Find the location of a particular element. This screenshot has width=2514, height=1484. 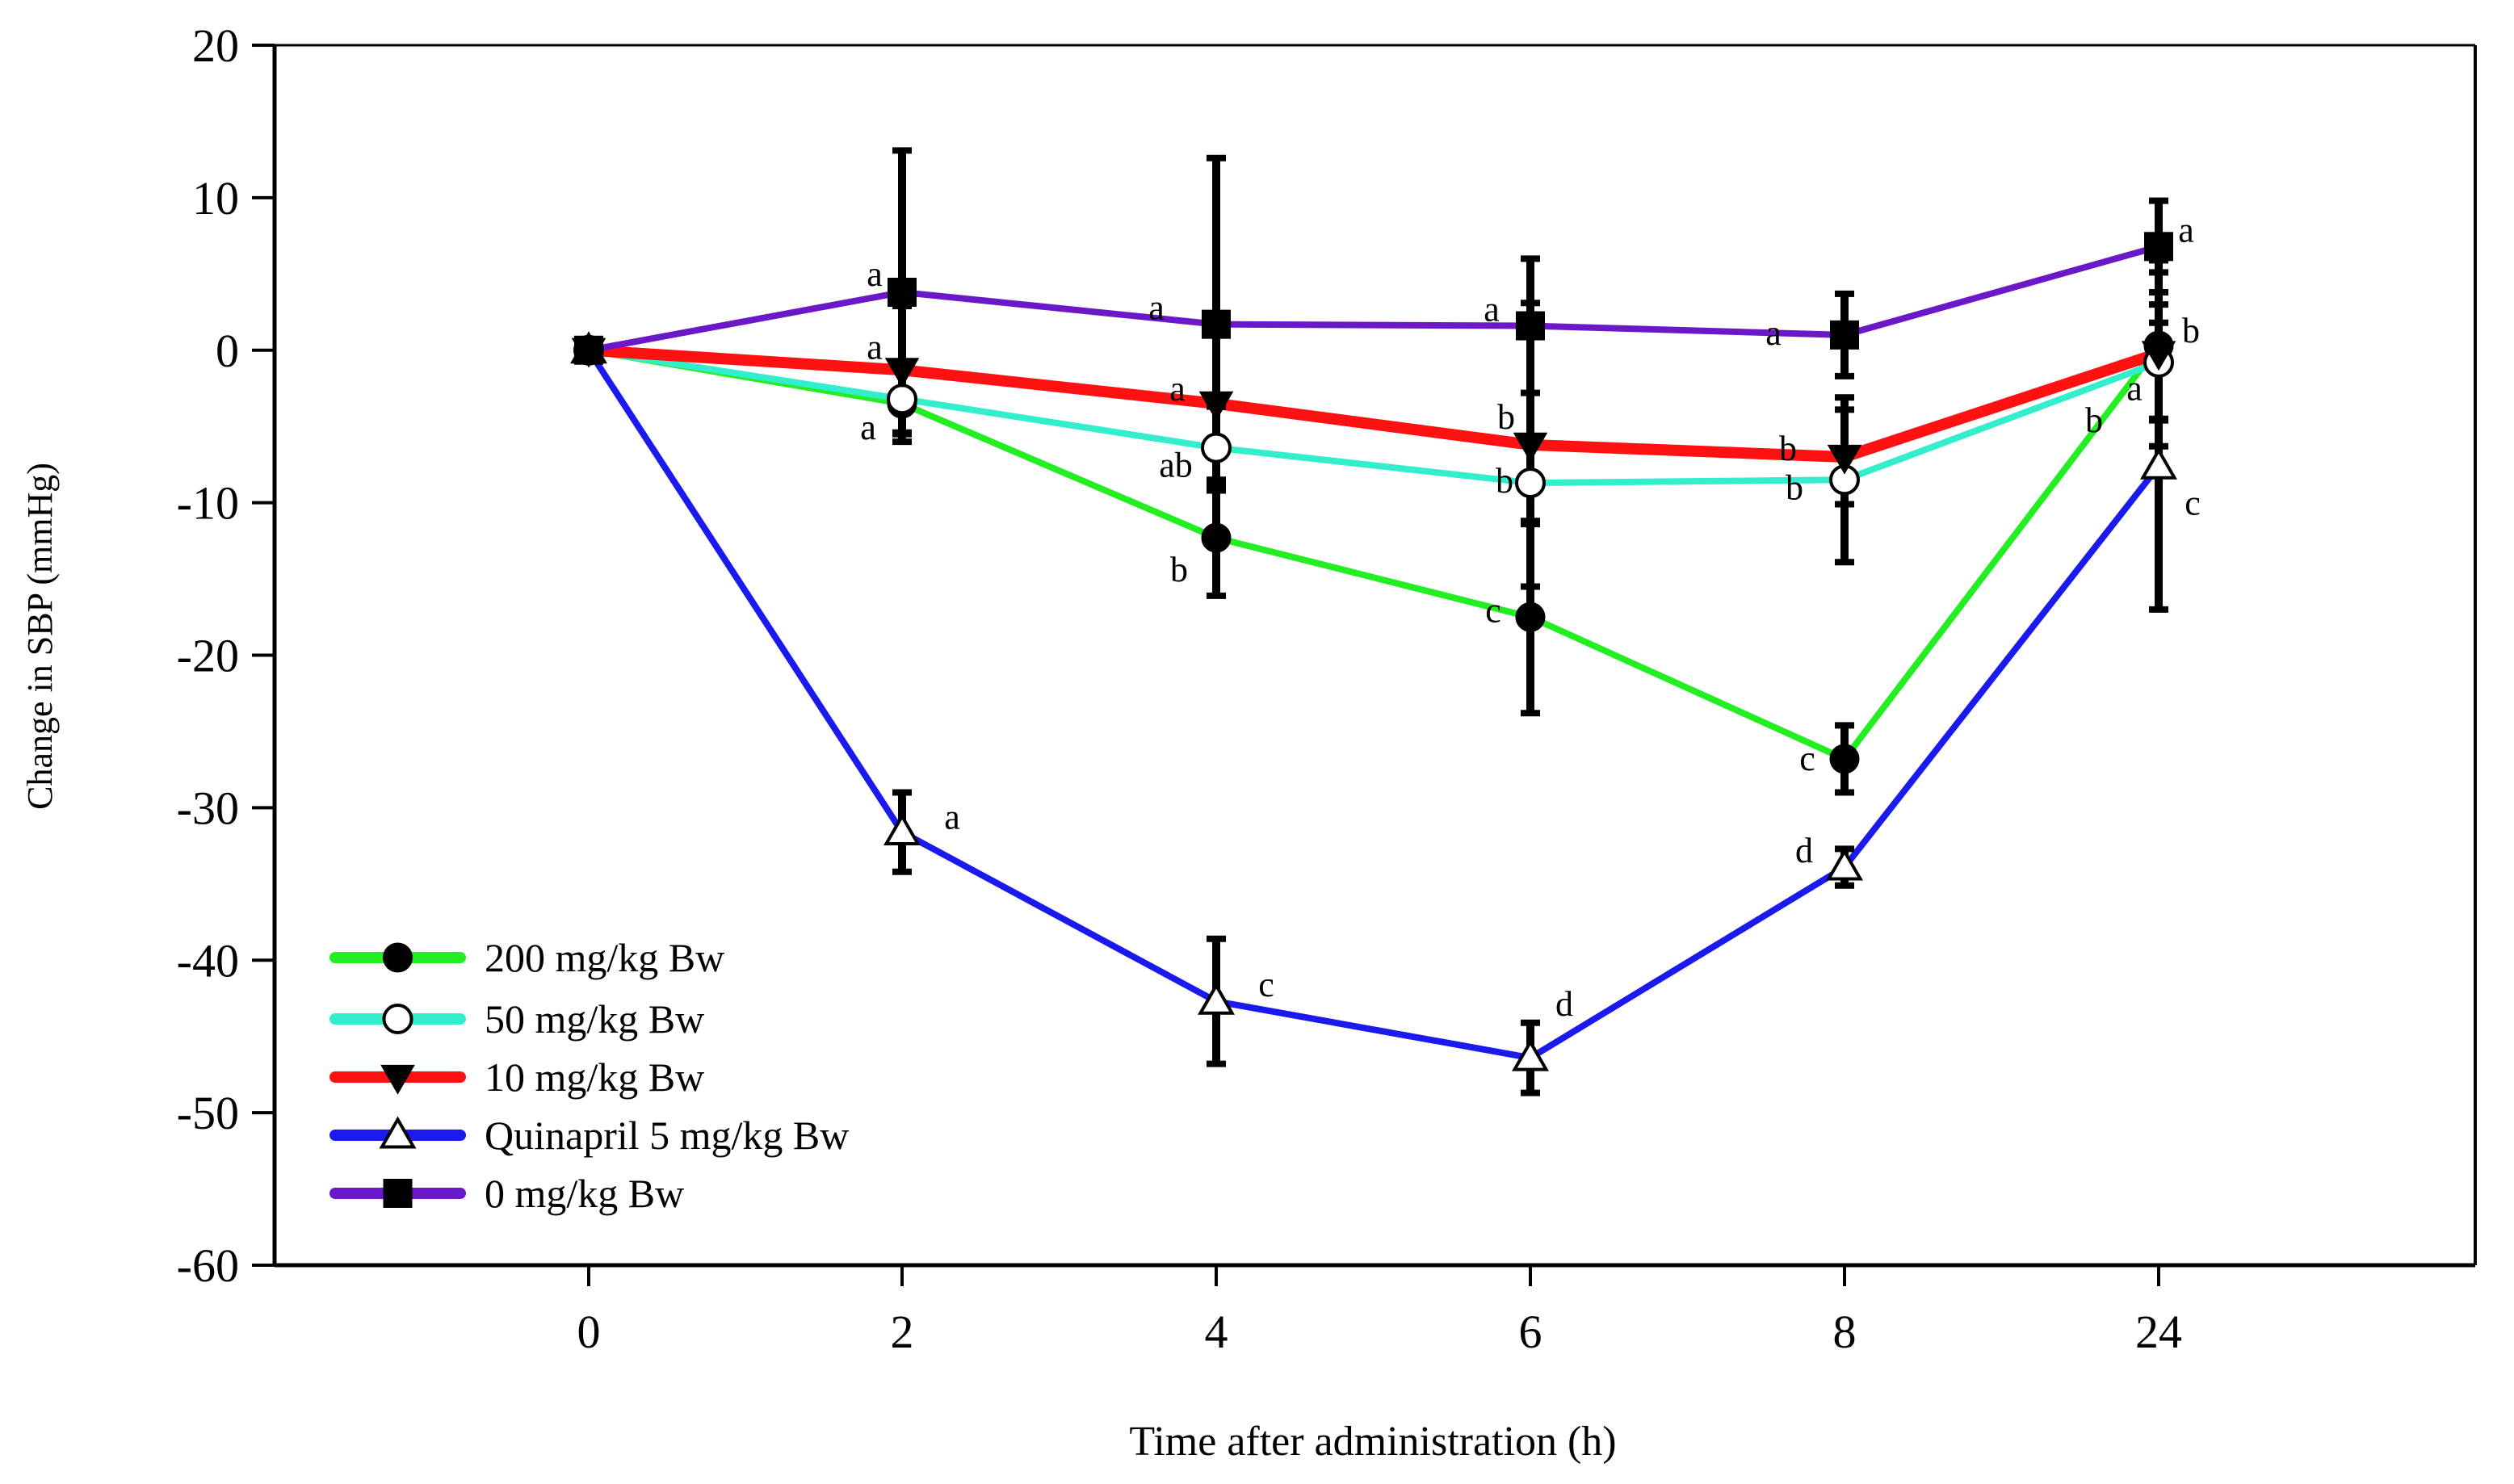

significance-letter: ab is located at coordinates (1176, 466).